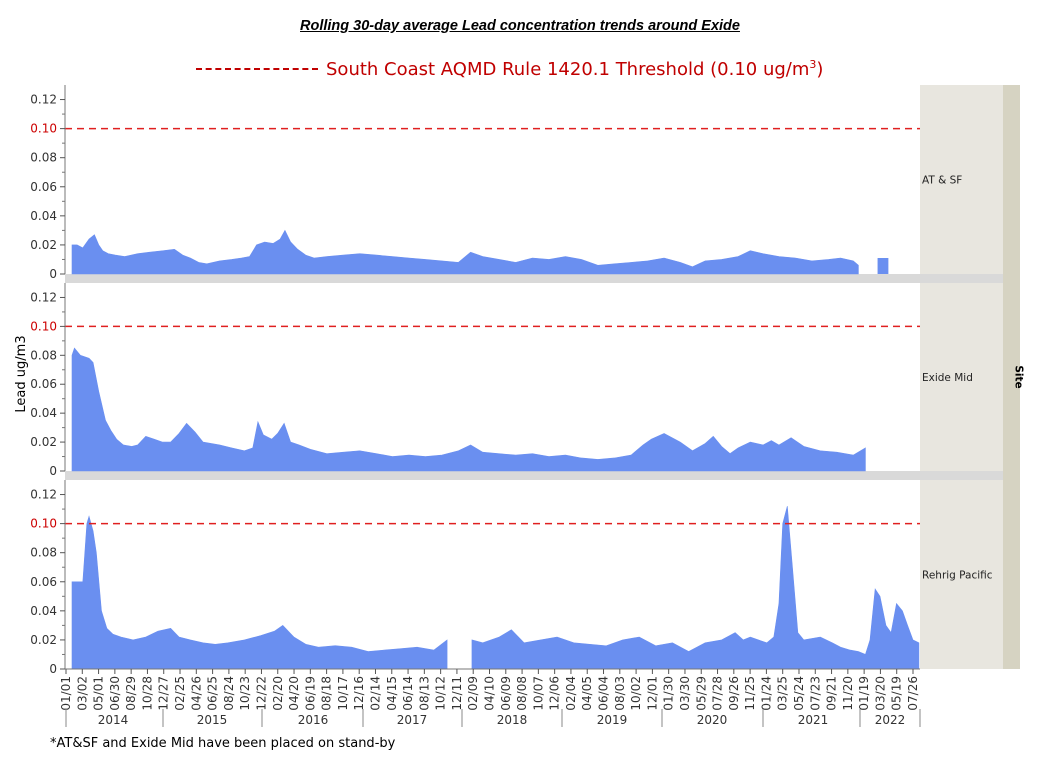 The image size is (1040, 764). What do you see at coordinates (685, 693) in the screenshot?
I see `x-tick-label: 03/30` at bounding box center [685, 693].